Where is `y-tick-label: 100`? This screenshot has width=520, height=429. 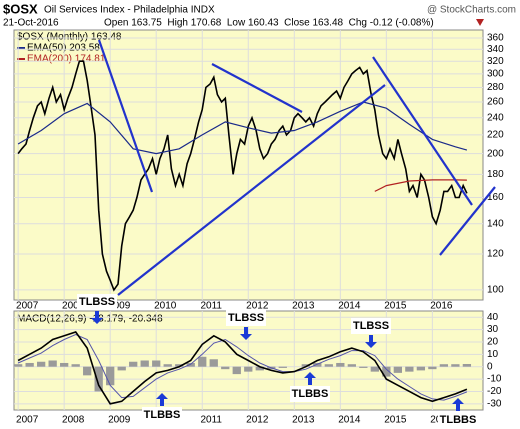 y-tick-label: 100 is located at coordinates (495, 290).